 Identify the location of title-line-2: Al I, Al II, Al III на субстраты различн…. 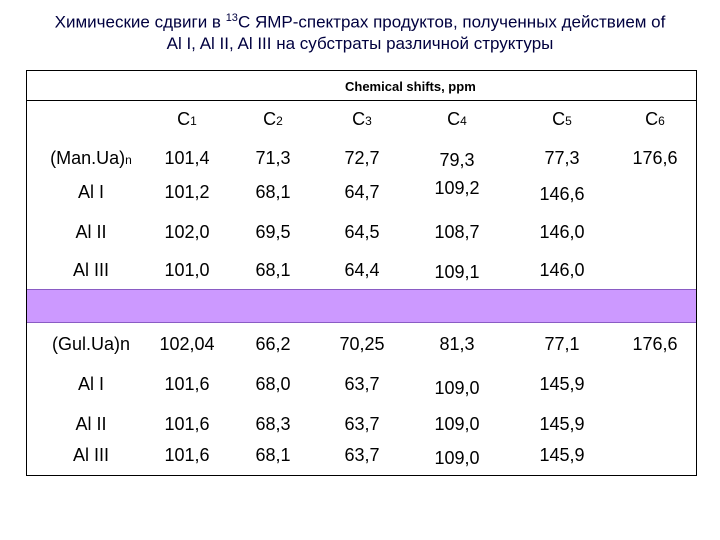
(360, 43).